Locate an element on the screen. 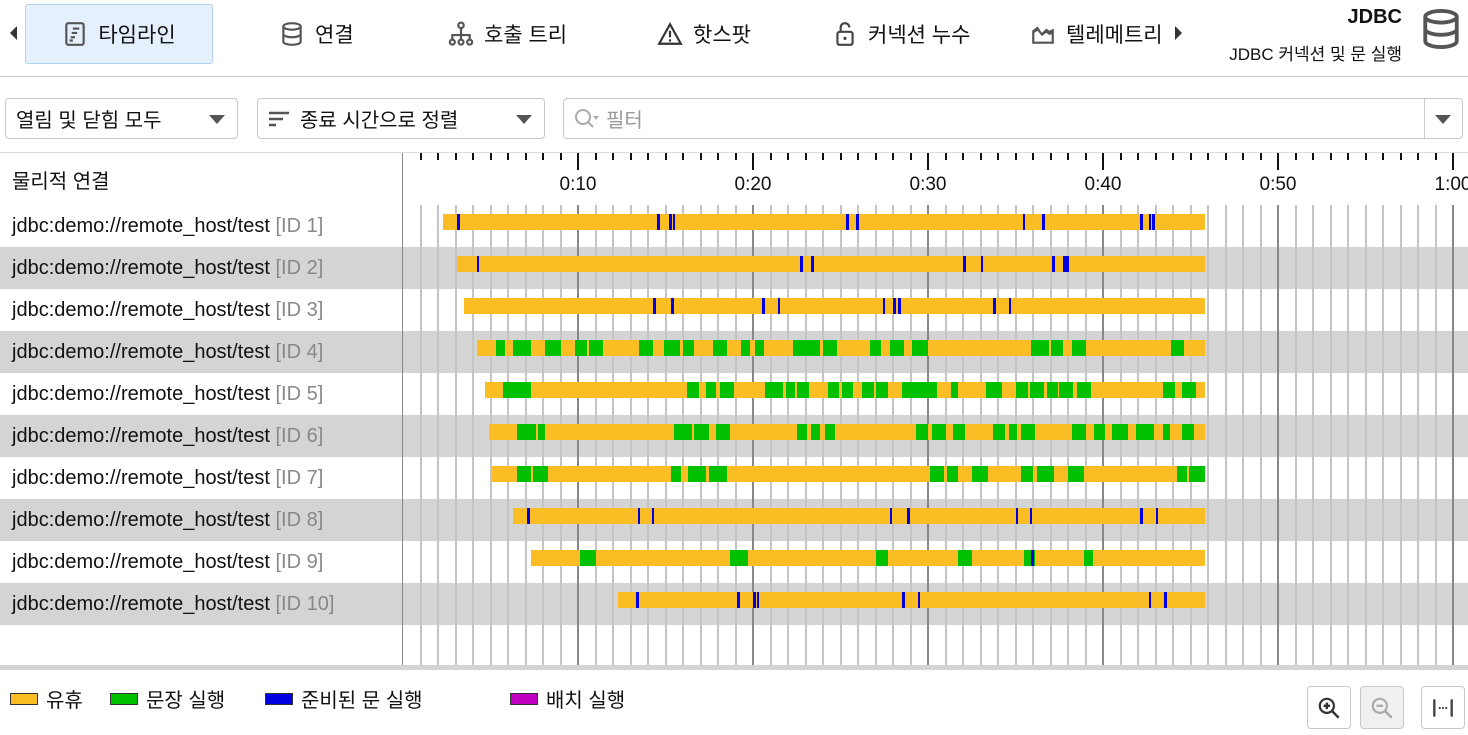  tab-connection-leaks: 커넥션 누수 is located at coordinates (901, 34).